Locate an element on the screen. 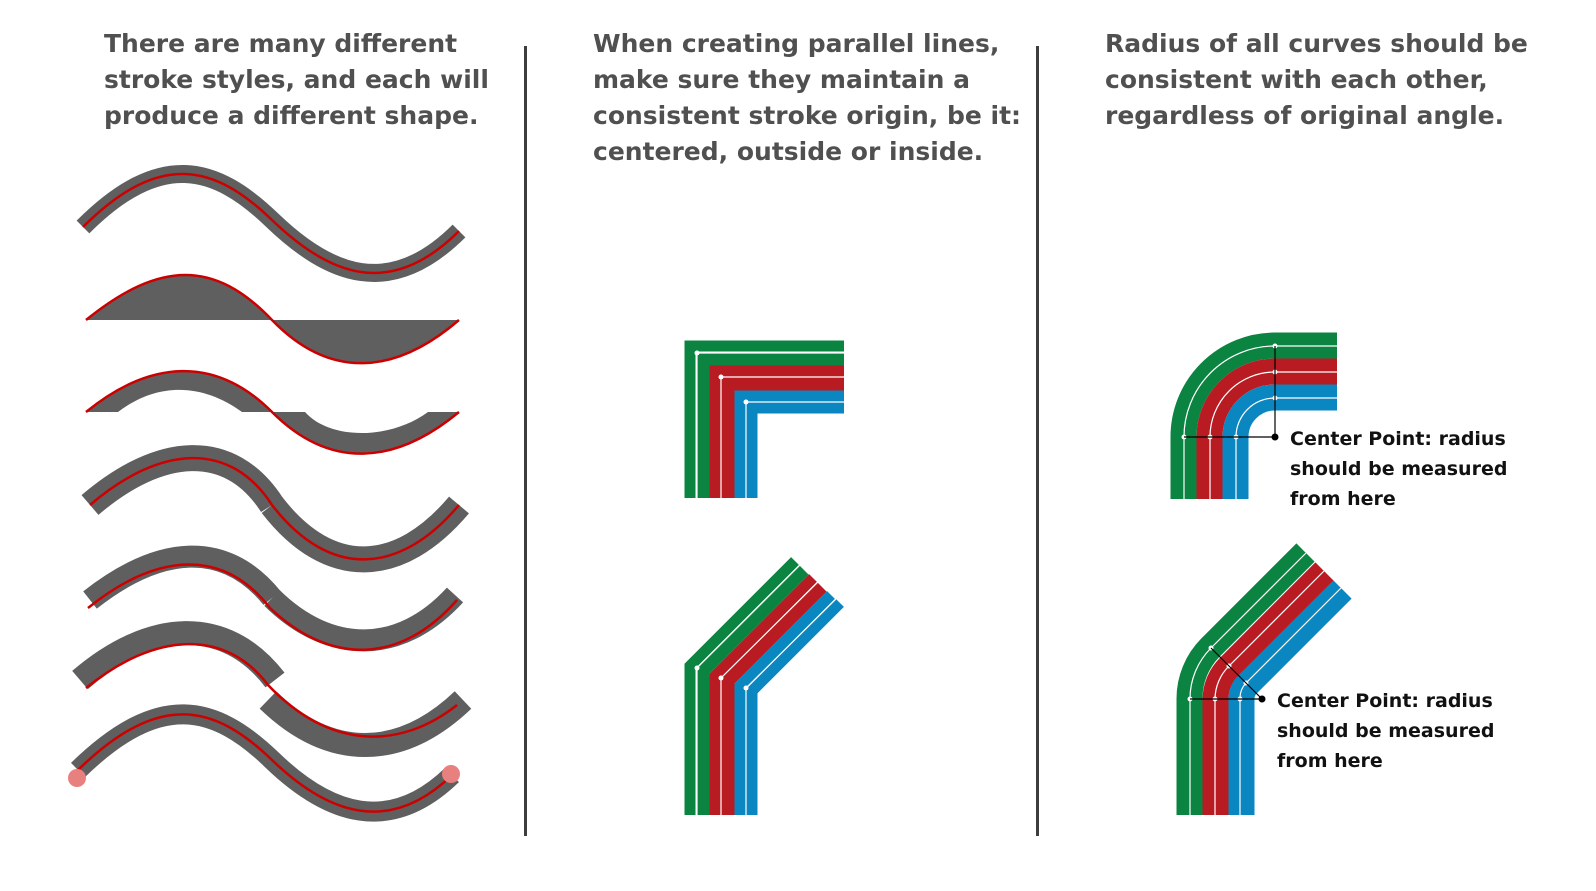  parallel-right-angle is located at coordinates (767, 422).